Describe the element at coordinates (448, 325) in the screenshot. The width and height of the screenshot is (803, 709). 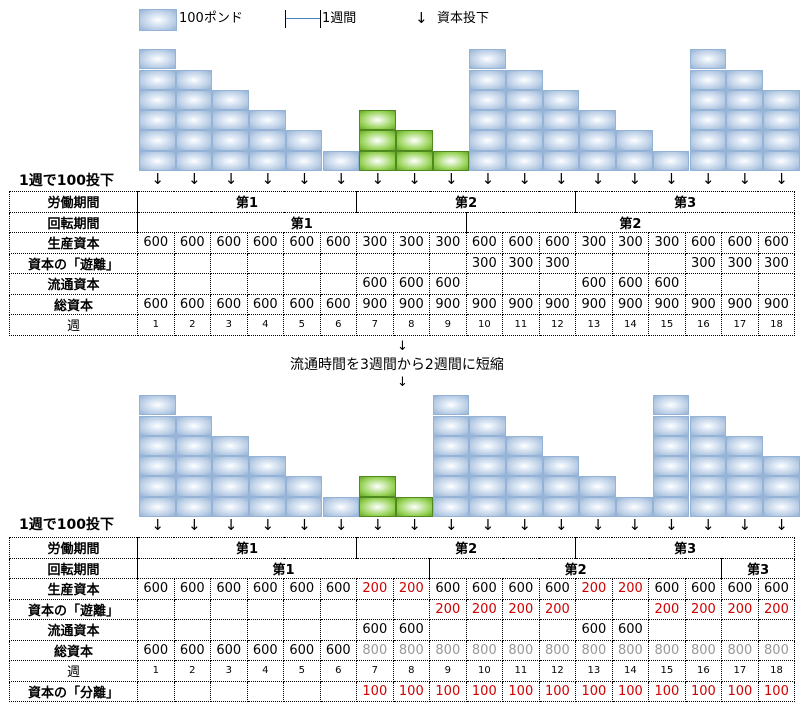
I see `week-number-cell: 9` at that location.